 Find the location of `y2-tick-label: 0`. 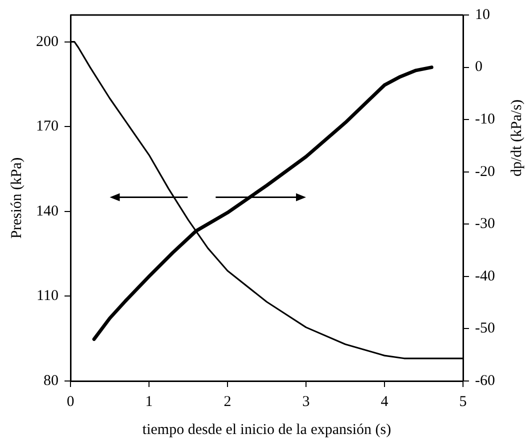

y2-tick-label: 0 is located at coordinates (479, 67).